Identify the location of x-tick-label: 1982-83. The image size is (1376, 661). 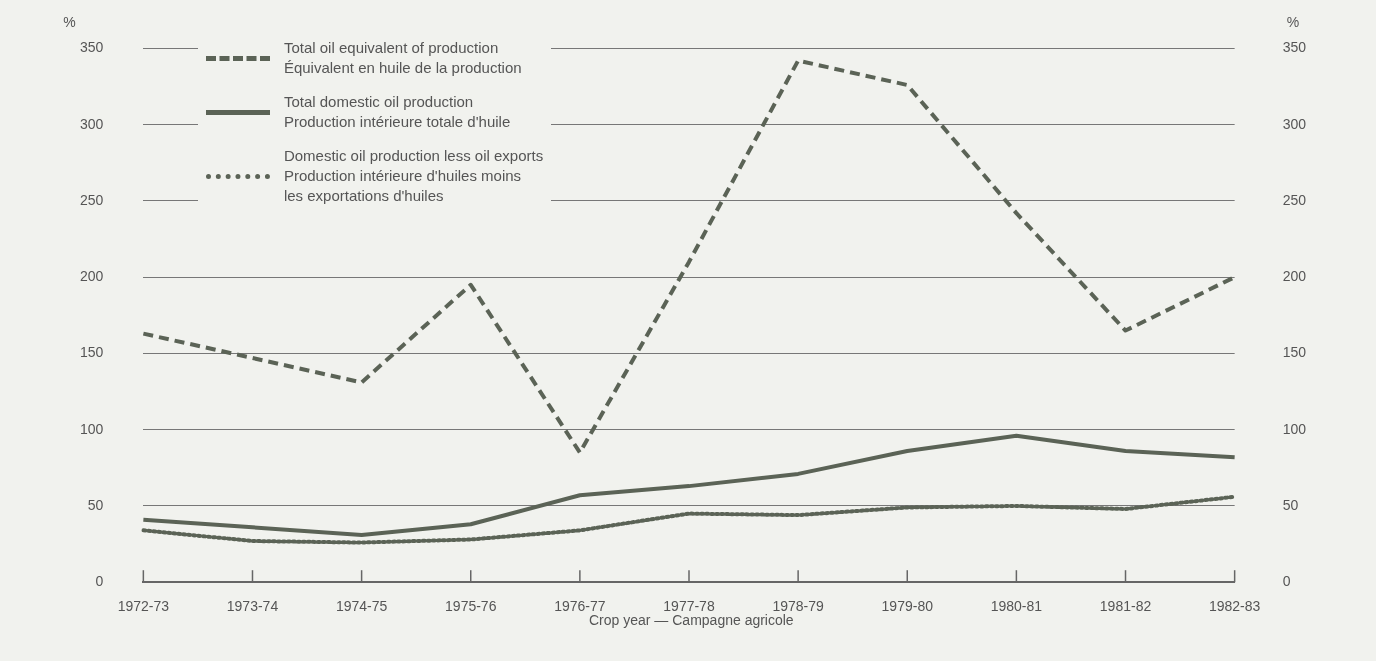
(1234, 606).